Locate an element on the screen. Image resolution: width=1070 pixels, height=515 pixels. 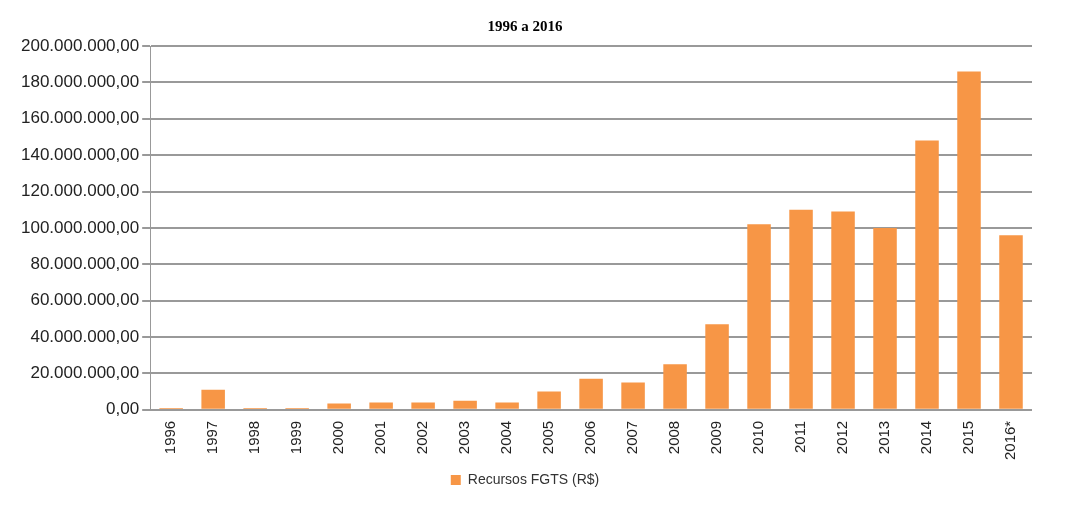
x-tick-label: 1996 is located at coordinates (170, 437).